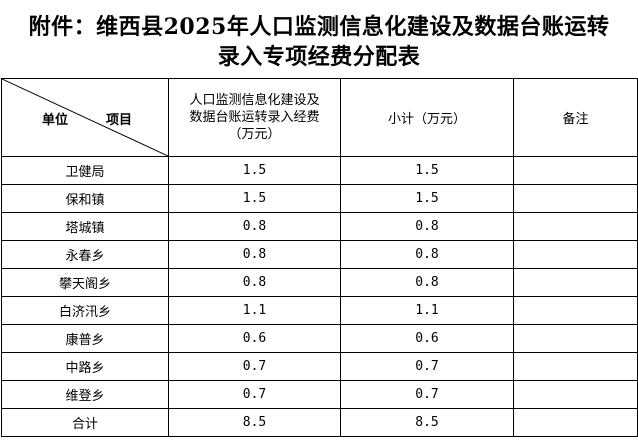  Describe the element at coordinates (254, 422) in the screenshot. I see `amount-cell: 8.5` at that location.